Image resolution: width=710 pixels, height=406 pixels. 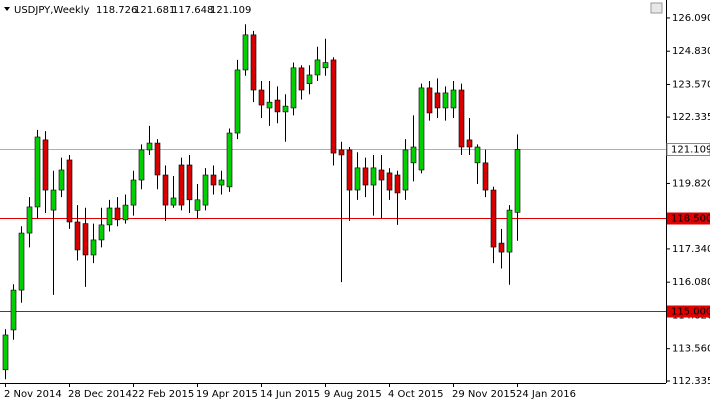 I want to click on chart-title: USDJPY,Weekly, so click(x=52, y=10).